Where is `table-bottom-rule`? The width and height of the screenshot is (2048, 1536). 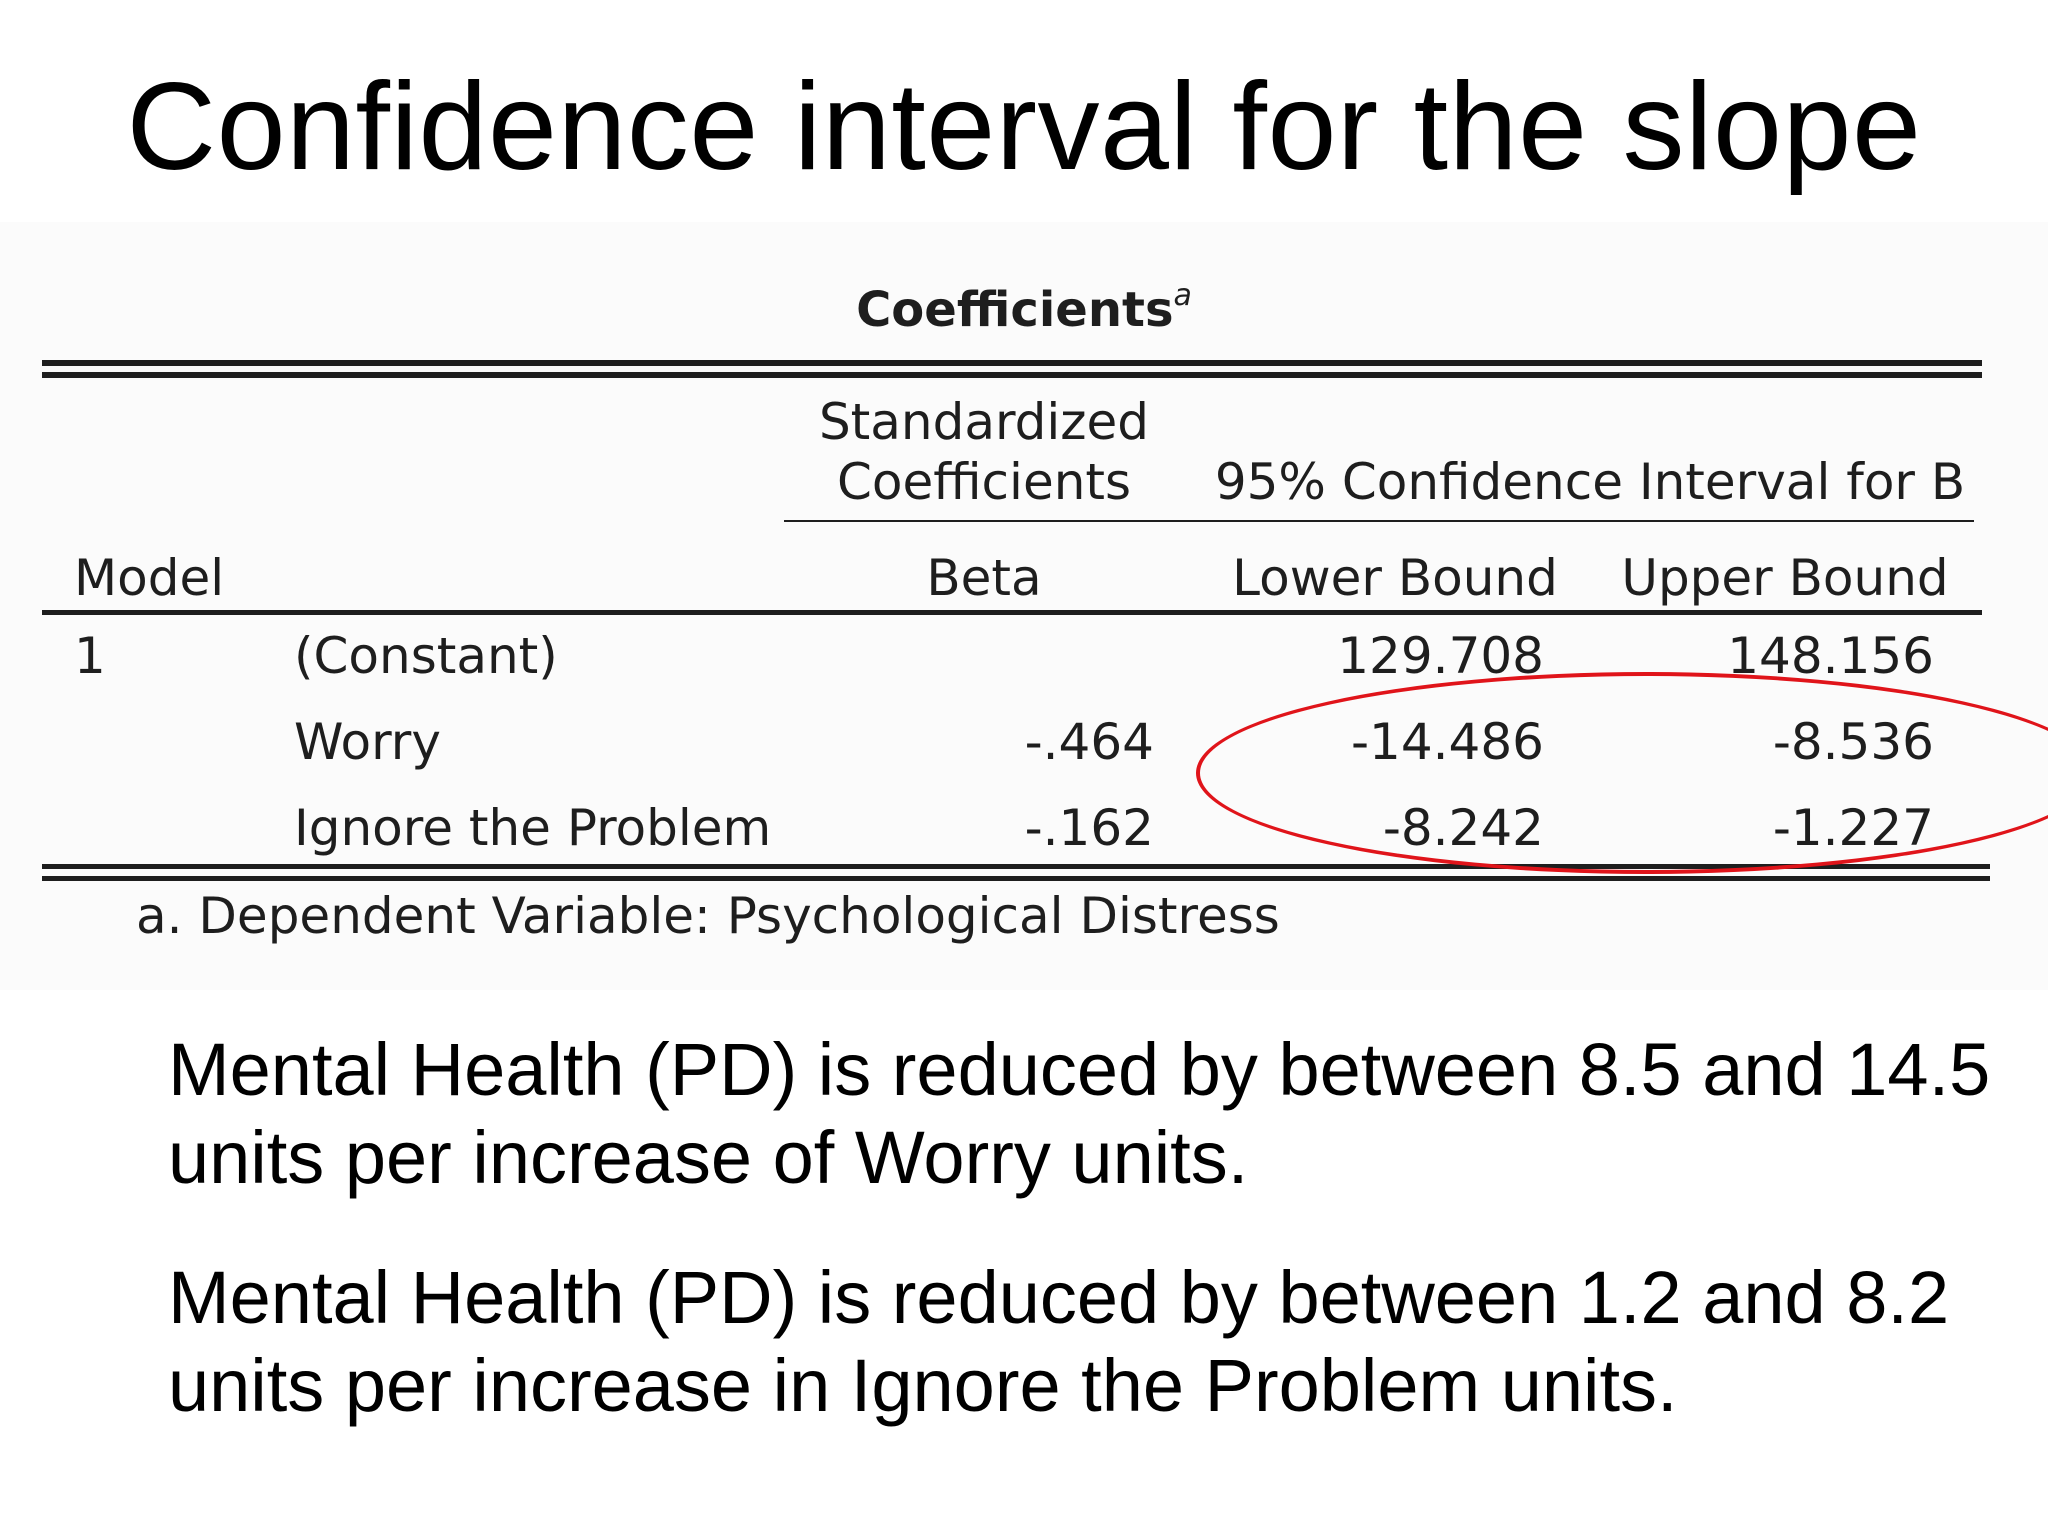 table-bottom-rule is located at coordinates (1016, 866).